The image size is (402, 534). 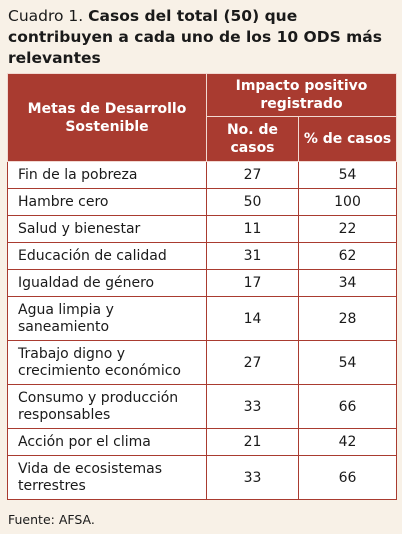 I want to click on table-row: Consumo y producción responsables 33 66, so click(x=202, y=406).